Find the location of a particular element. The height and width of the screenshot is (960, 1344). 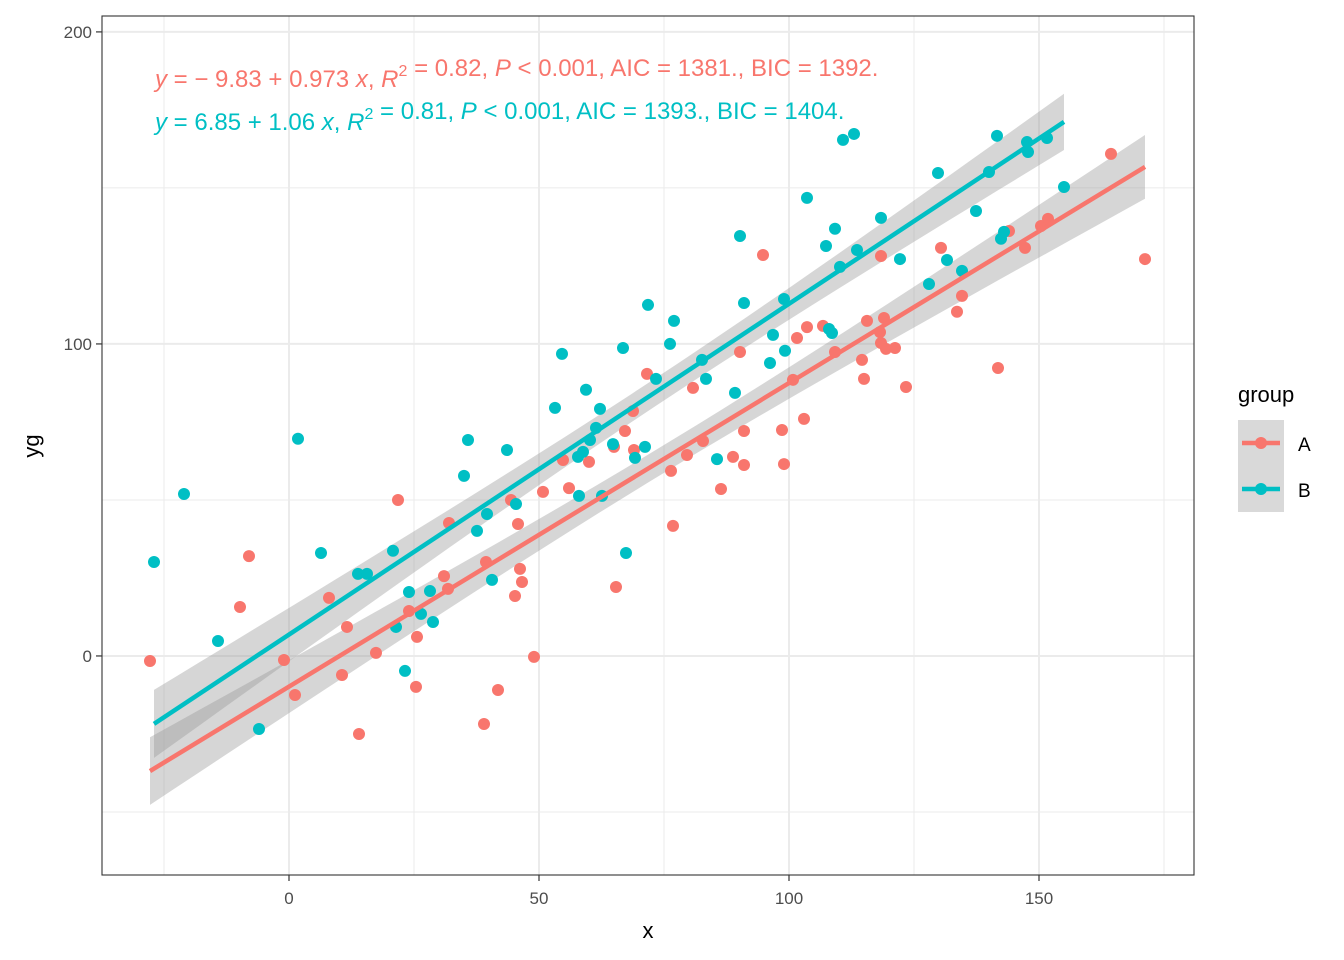

y-axis-title: yg is located at coordinates (31, 445).